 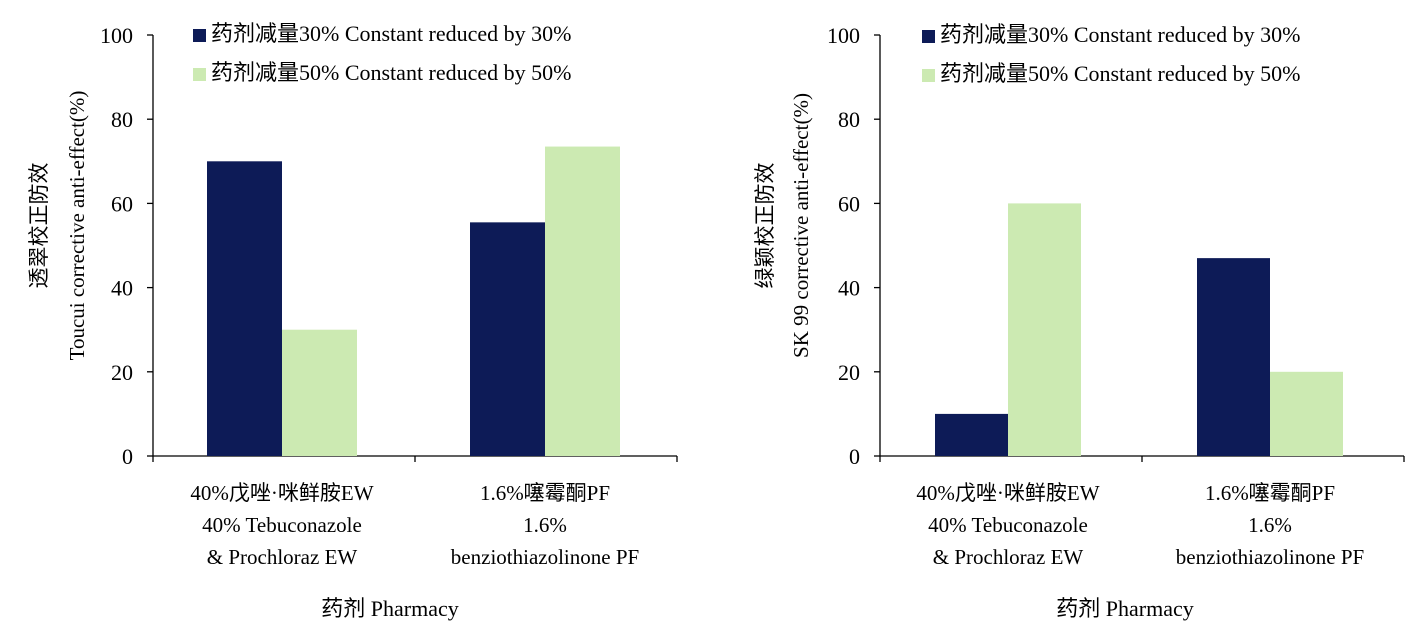 What do you see at coordinates (39, 226) in the screenshot?
I see `y-axis-label-line-1: 透翠校正防效` at bounding box center [39, 226].